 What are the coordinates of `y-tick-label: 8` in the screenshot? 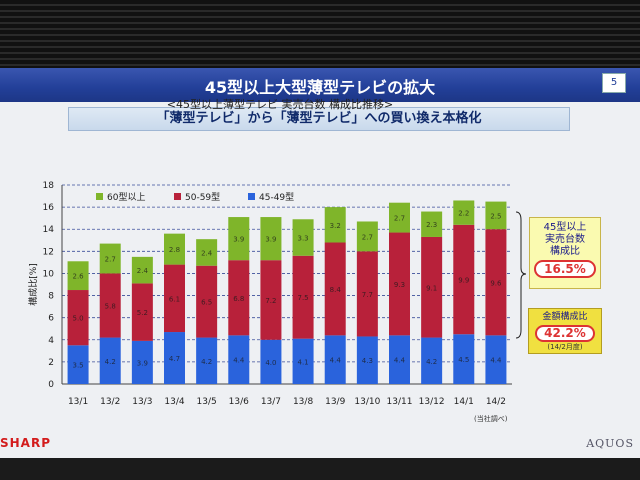 It's located at (51, 297).